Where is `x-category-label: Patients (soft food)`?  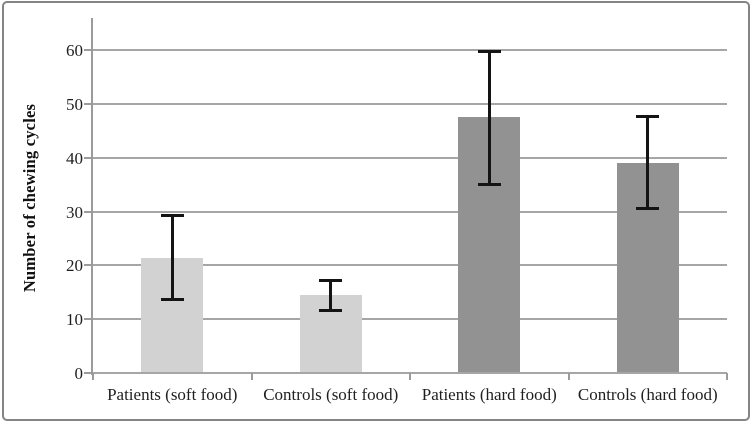
x-category-label: Patients (soft food) is located at coordinates (172, 394).